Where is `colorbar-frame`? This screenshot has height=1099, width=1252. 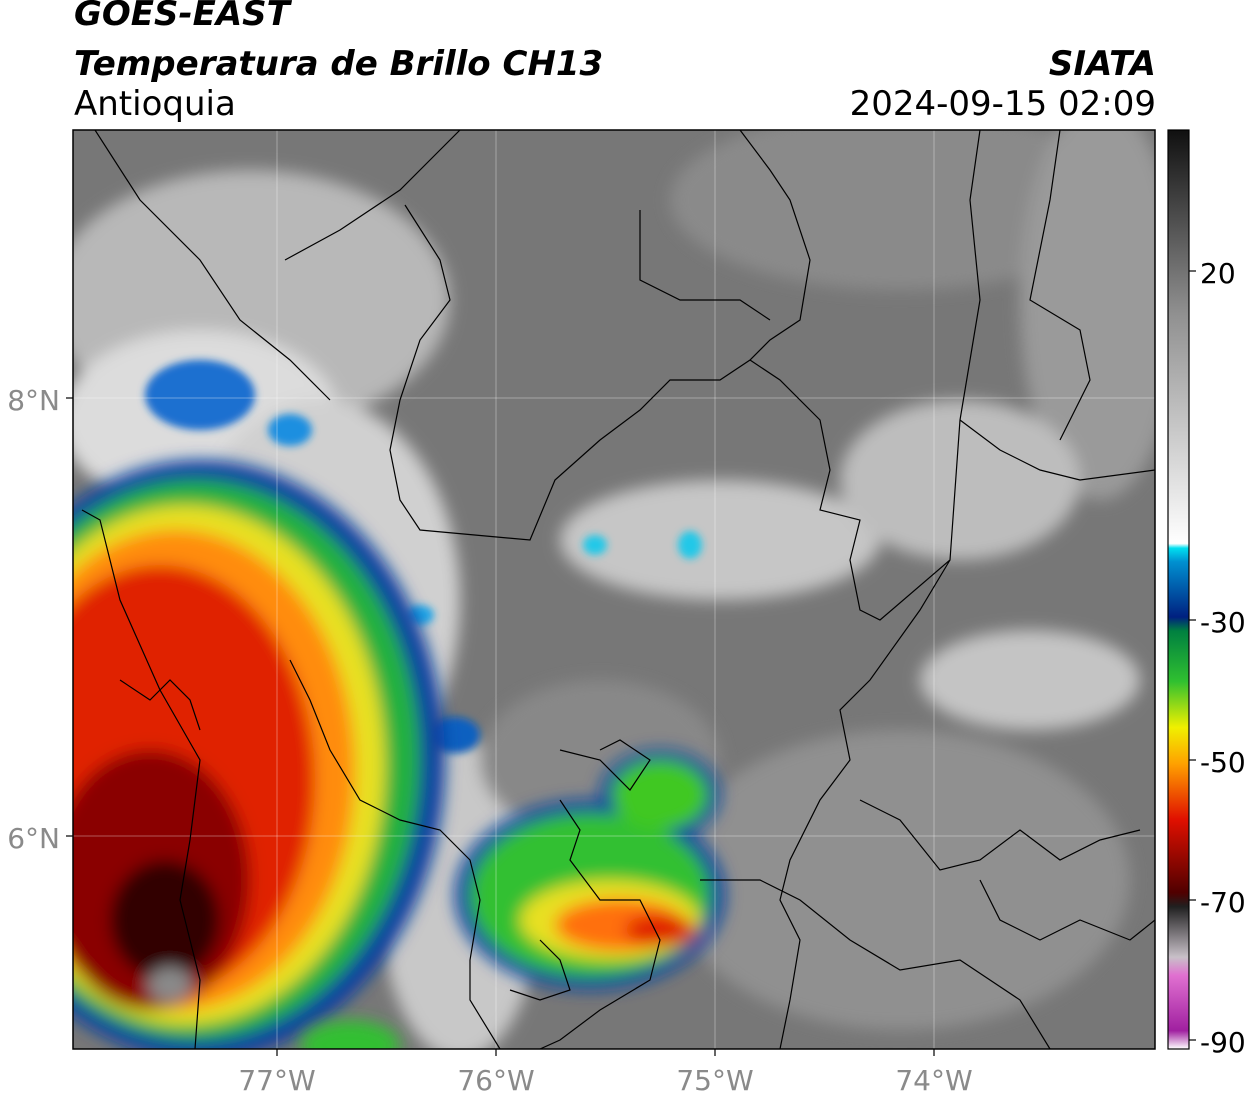 colorbar-frame is located at coordinates (1178, 589).